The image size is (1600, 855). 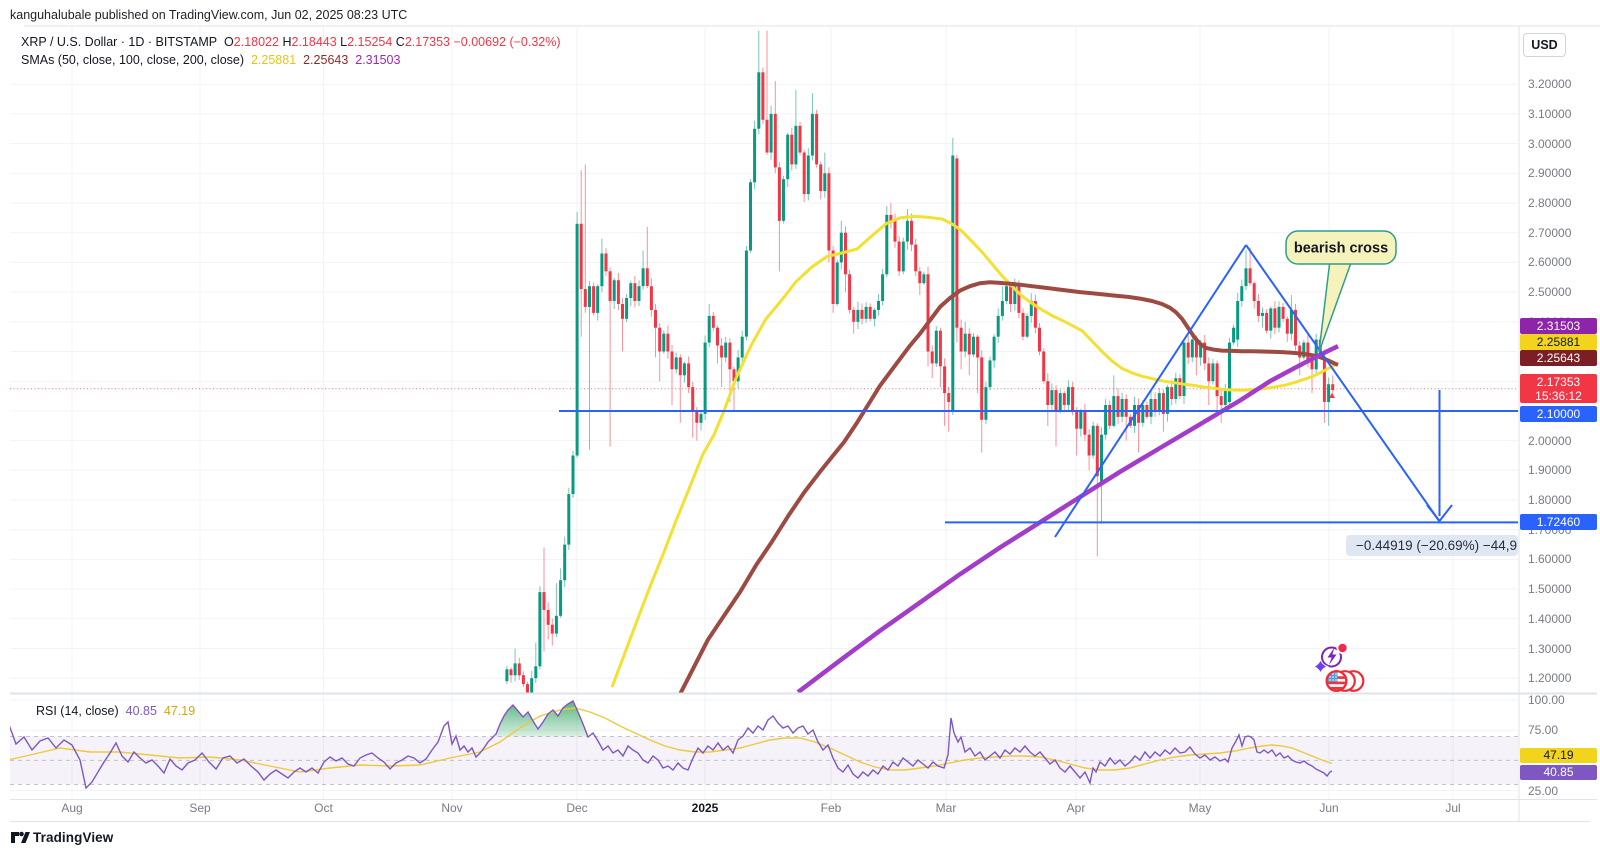 What do you see at coordinates (1341, 249) in the screenshot?
I see `svg-text: bearish cross` at bounding box center [1341, 249].